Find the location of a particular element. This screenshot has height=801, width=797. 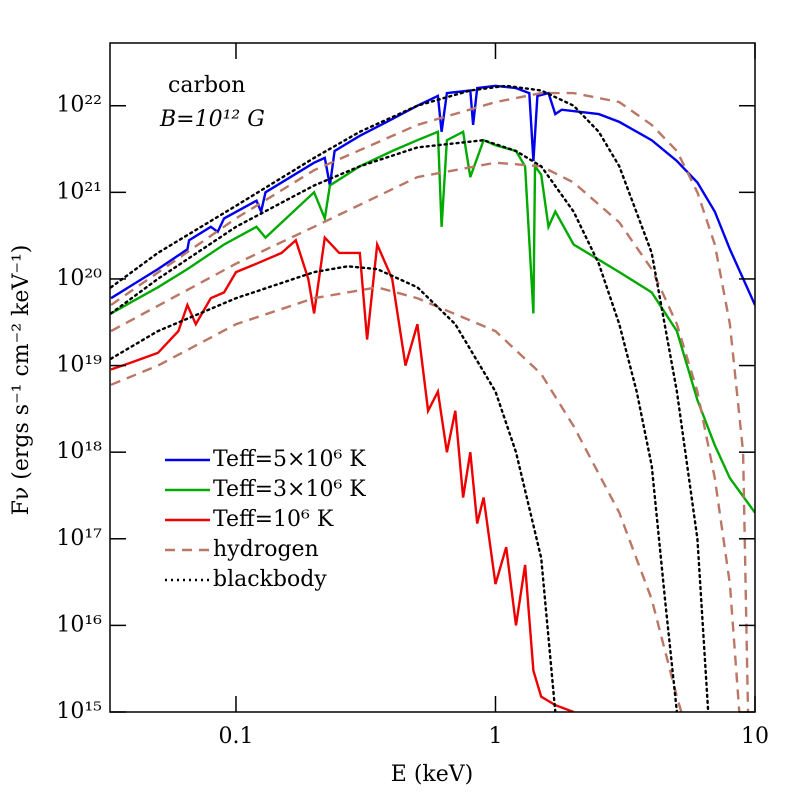

annotation: carbon is located at coordinates (206, 85).